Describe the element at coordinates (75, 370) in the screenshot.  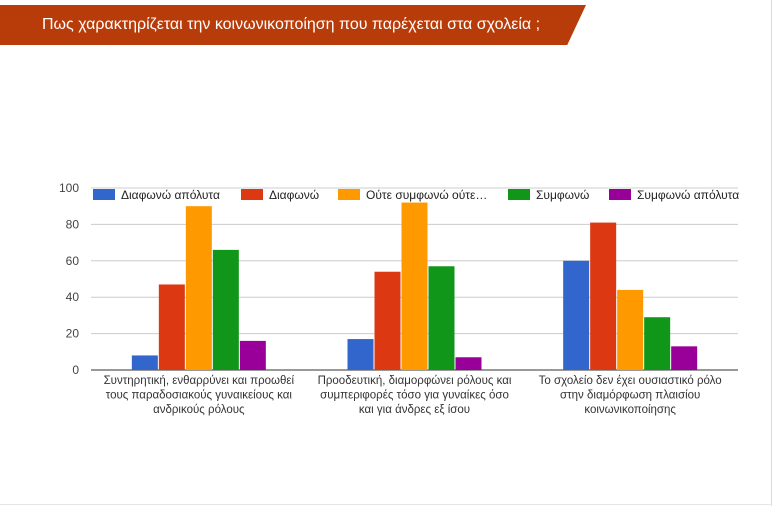
I see `y-tick-label: 0` at that location.